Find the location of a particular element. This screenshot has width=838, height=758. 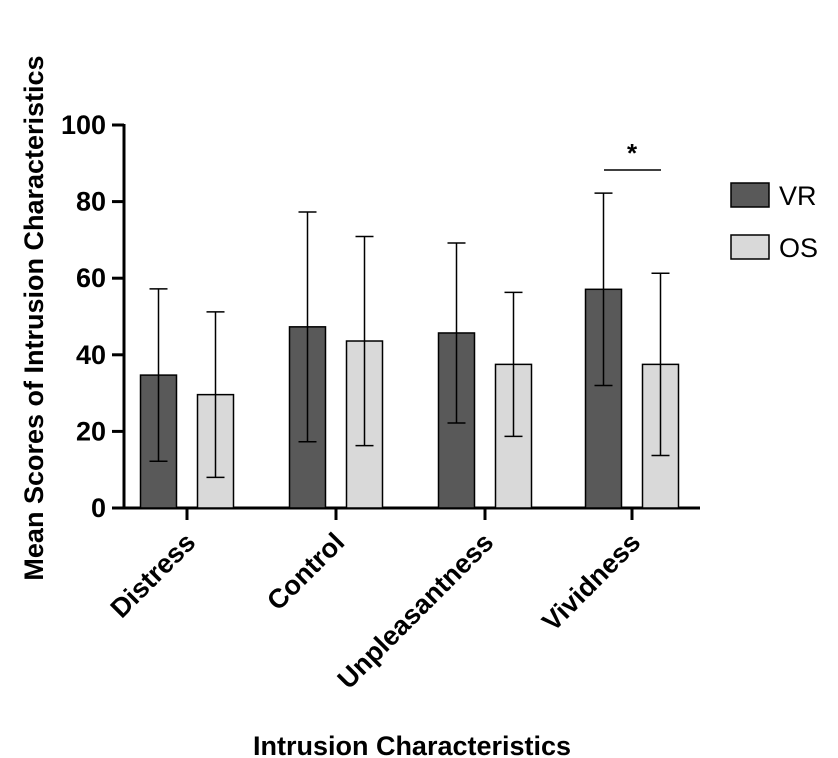

y-tick-label: 80 is located at coordinates (91, 202).